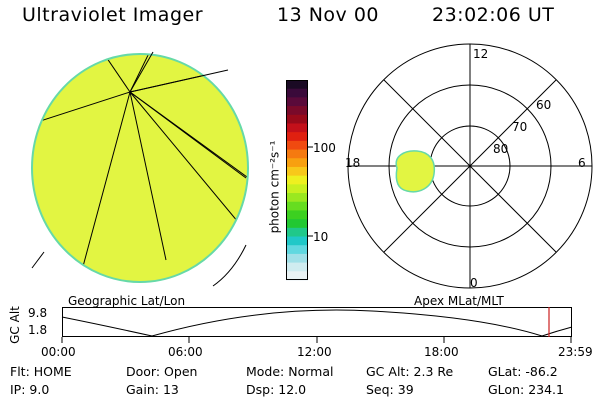  What do you see at coordinates (314, 352) in the screenshot?
I see `timeline-x-1200: 12:00` at bounding box center [314, 352].